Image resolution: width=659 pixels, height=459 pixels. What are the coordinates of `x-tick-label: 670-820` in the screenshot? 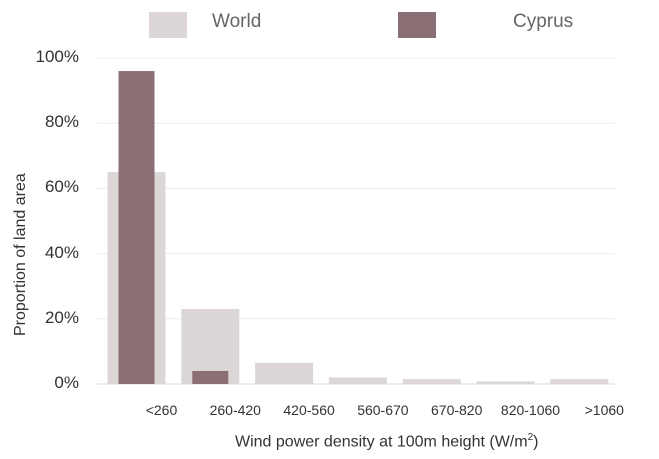 It's located at (457, 410).